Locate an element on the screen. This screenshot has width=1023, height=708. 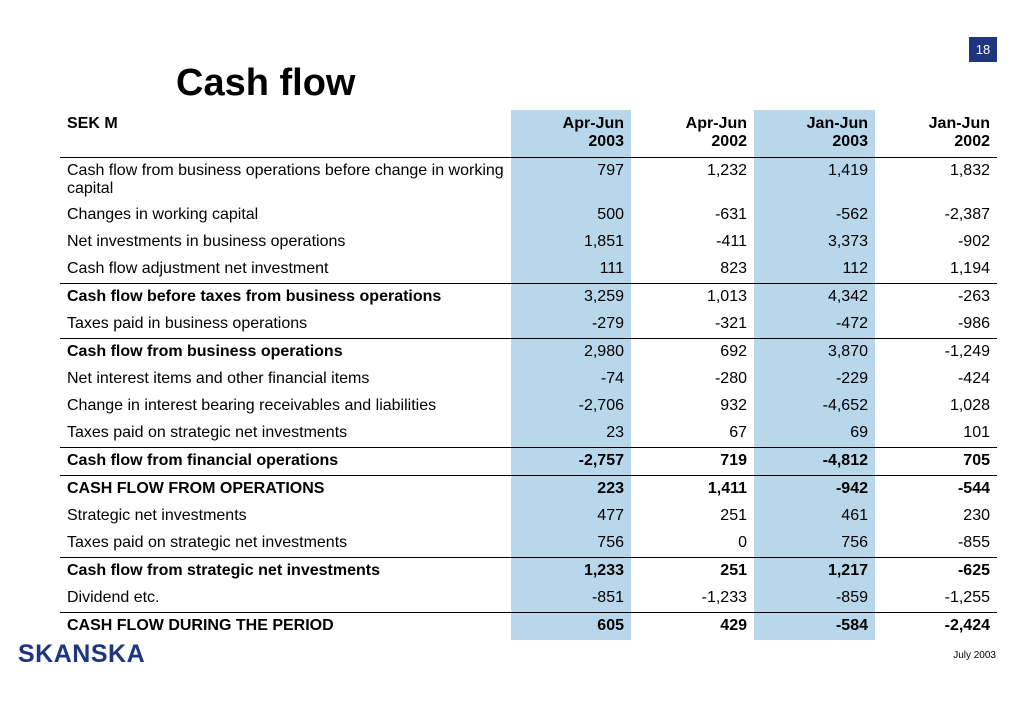
row-label: Cash flow from business operations is located at coordinates (285, 352).